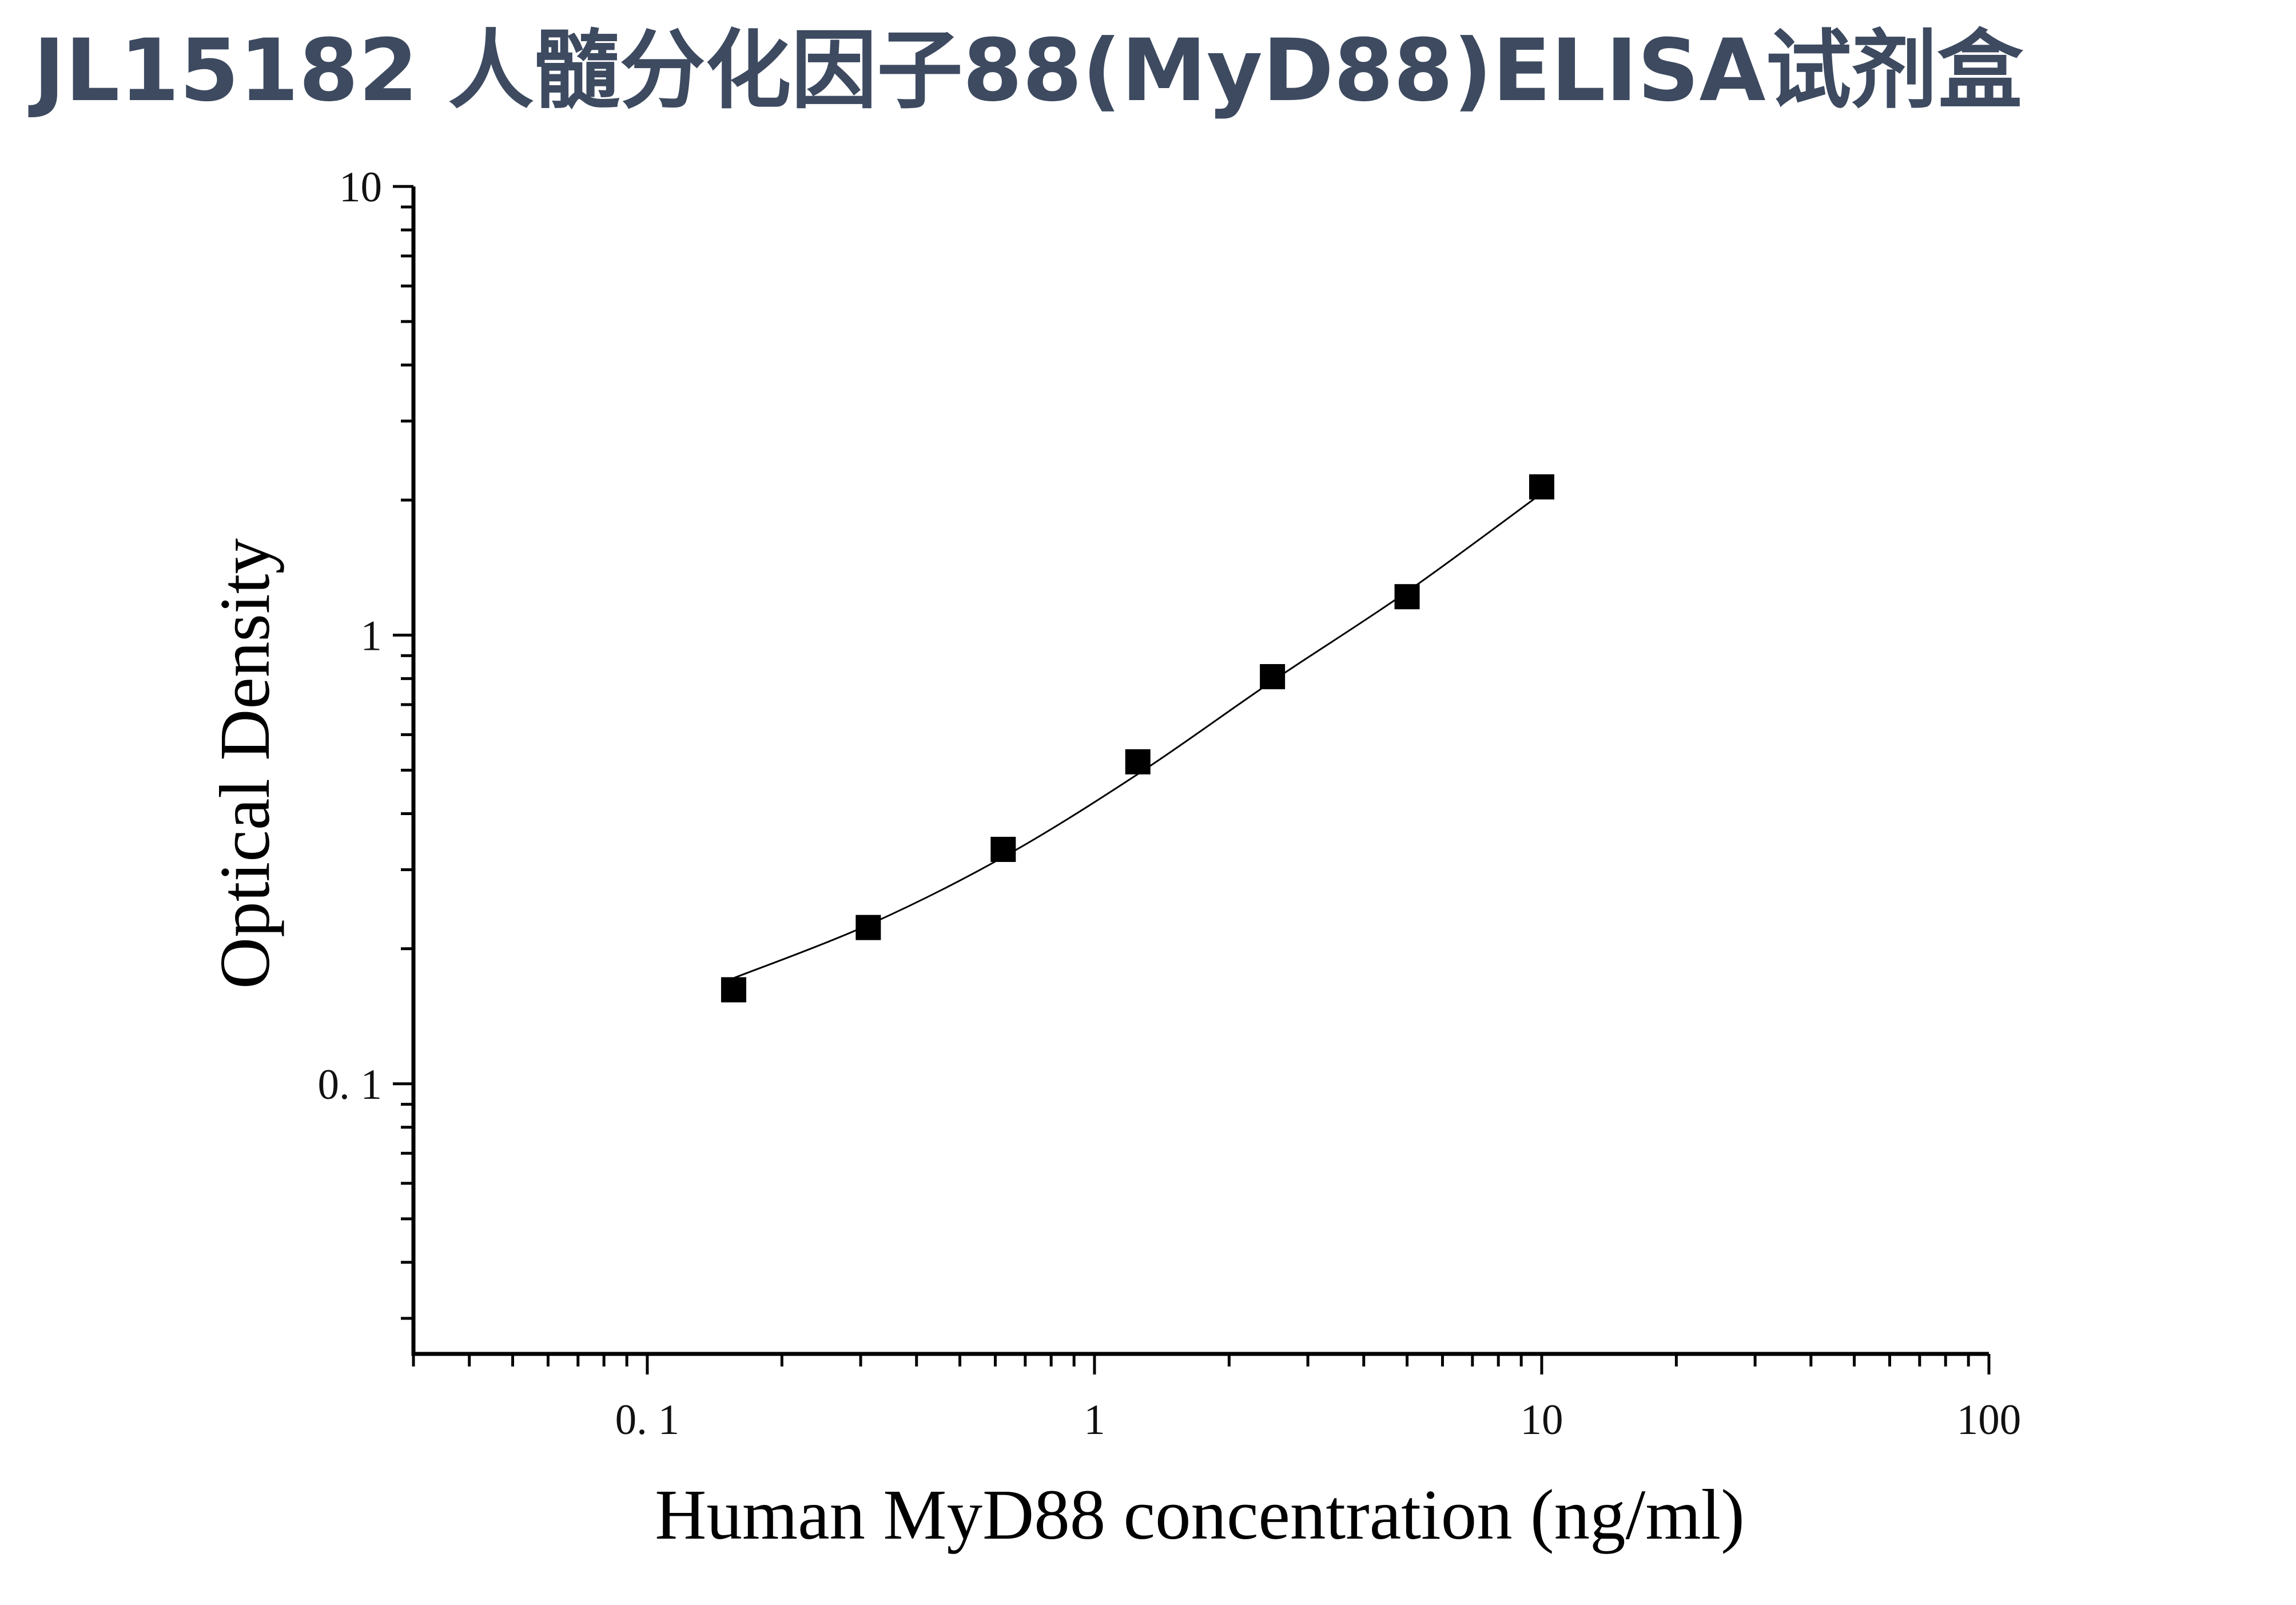 The width and height of the screenshot is (2296, 1605). Describe the element at coordinates (361, 187) in the screenshot. I see `y-tick-label: 10` at that location.